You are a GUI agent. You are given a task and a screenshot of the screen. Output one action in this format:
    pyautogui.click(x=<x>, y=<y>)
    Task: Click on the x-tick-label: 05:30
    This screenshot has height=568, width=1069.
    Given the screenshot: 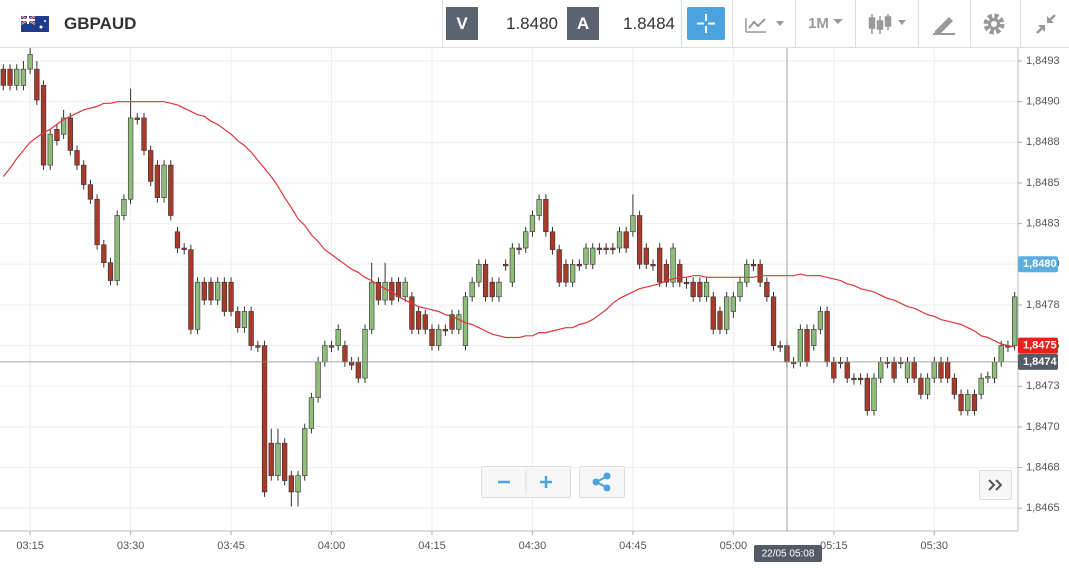 What is the action you would take?
    pyautogui.click(x=935, y=546)
    